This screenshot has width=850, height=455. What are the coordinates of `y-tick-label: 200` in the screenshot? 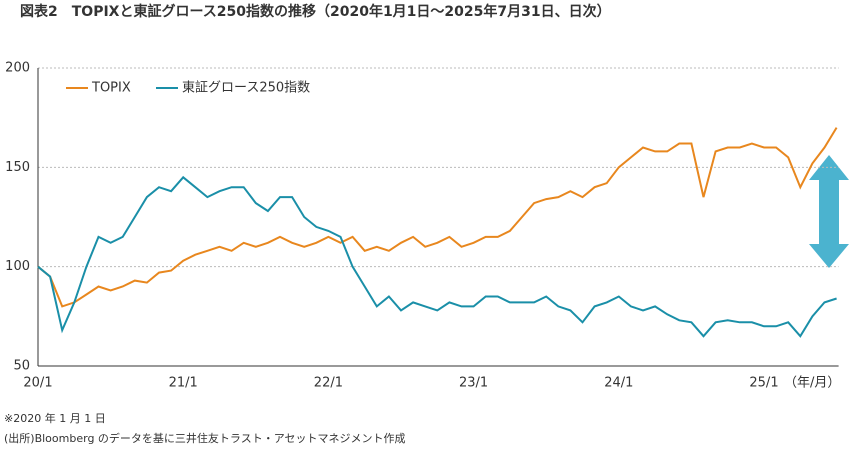 It's located at (17, 68).